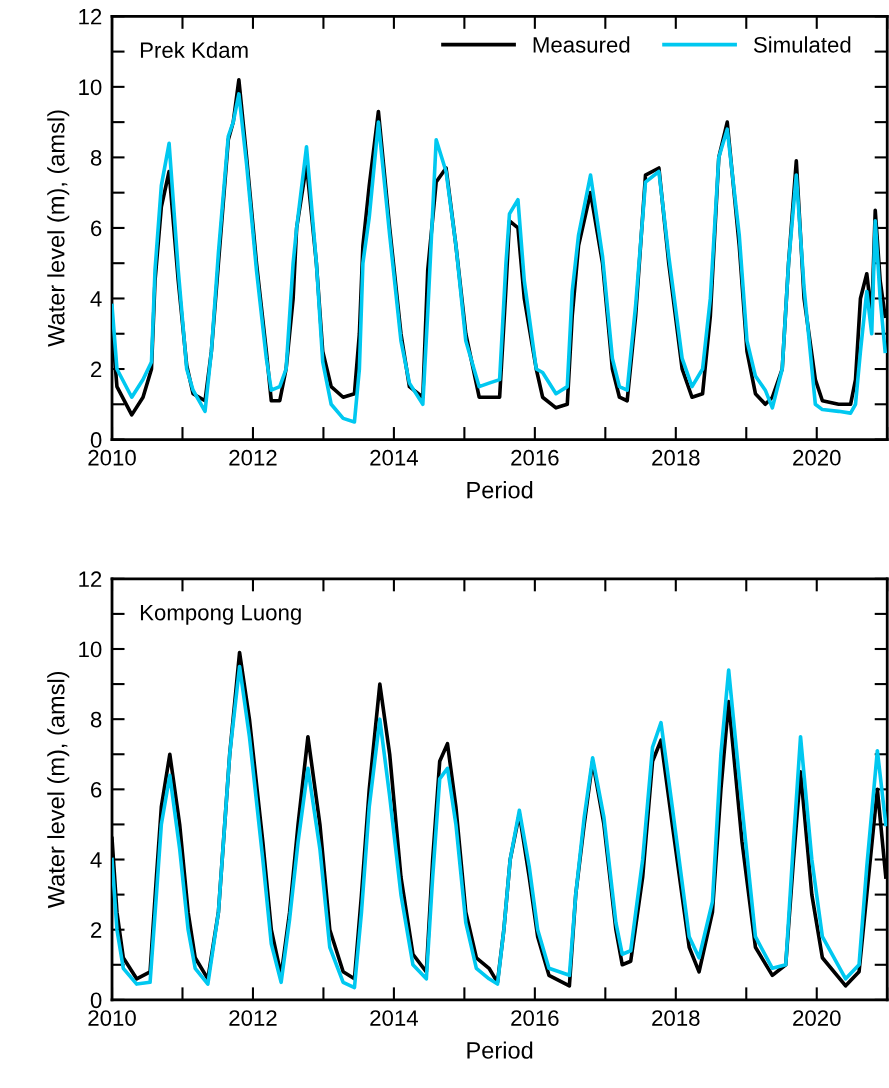 The width and height of the screenshot is (889, 1088). I want to click on legend-label: Simulated, so click(802, 44).